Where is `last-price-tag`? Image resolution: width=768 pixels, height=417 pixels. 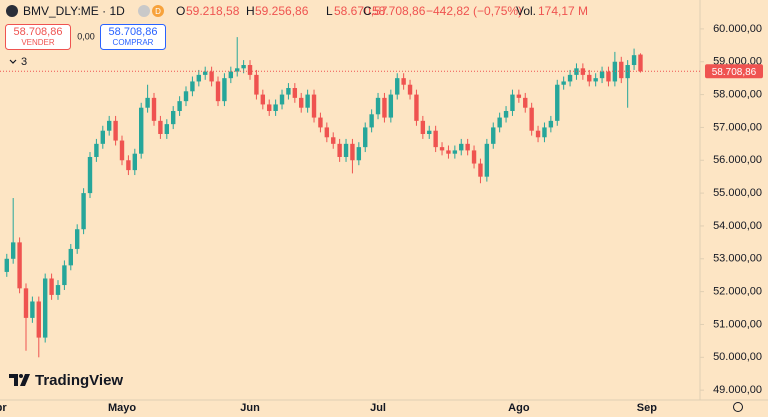 last-price-tag is located at coordinates (734, 71).